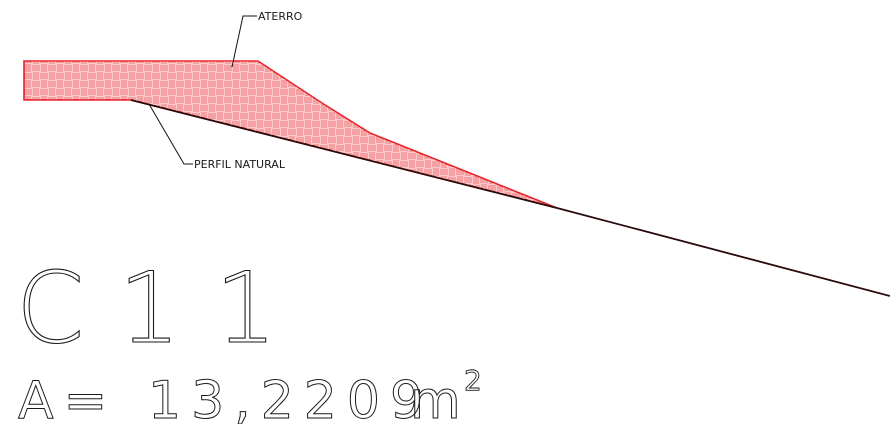 This screenshot has height=424, width=890. I want to click on area-unit: m, so click(435, 397).